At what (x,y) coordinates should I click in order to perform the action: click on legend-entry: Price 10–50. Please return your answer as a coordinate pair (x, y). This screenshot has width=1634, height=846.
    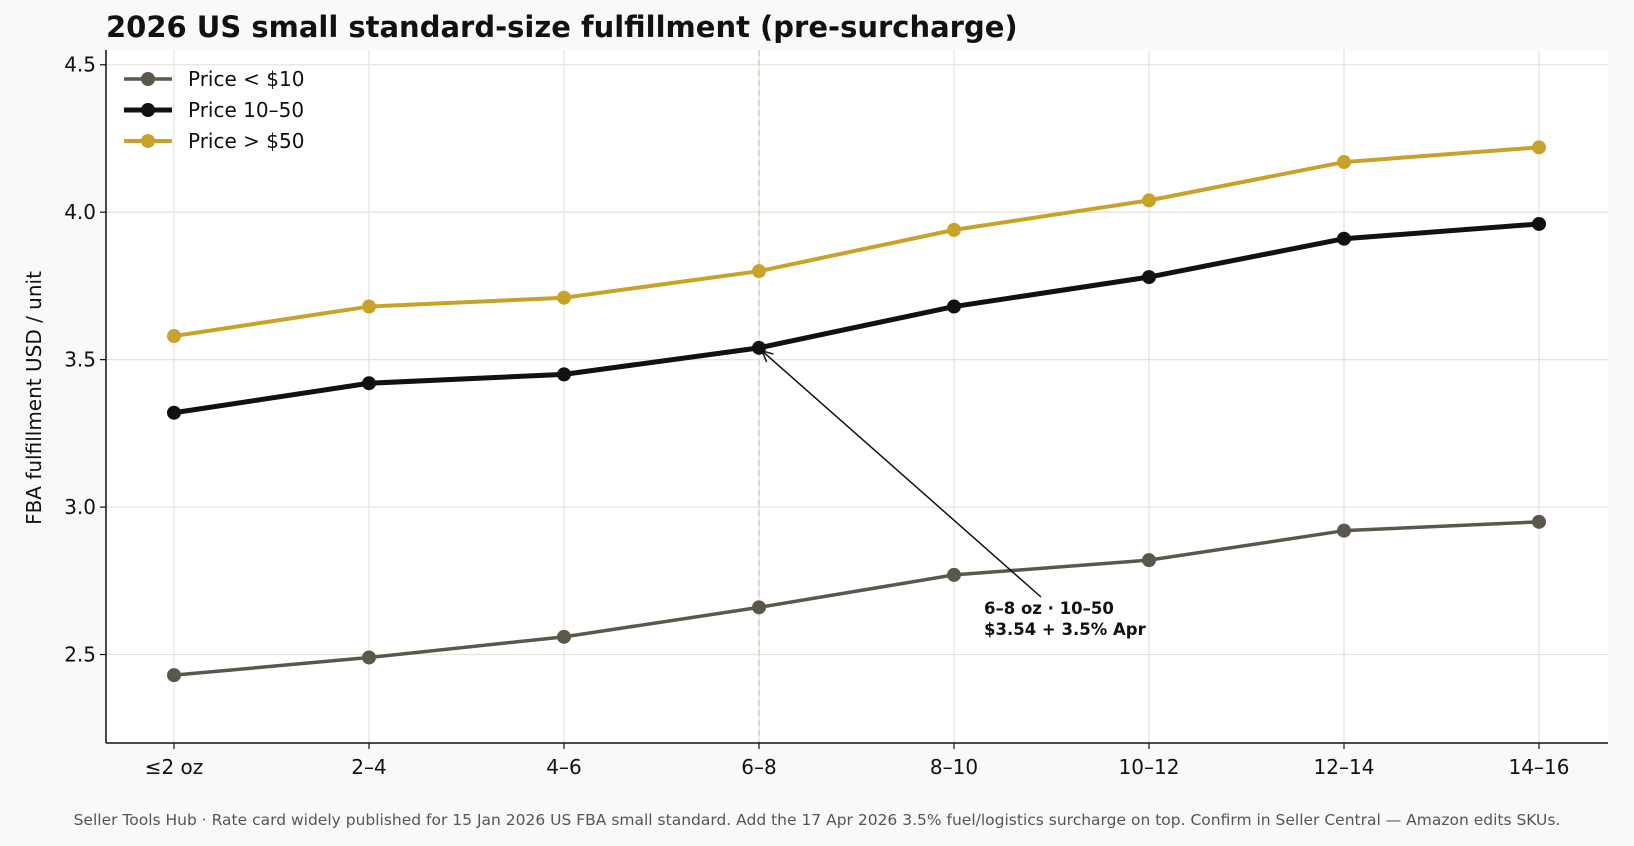
    Looking at the image, I should click on (214, 110).